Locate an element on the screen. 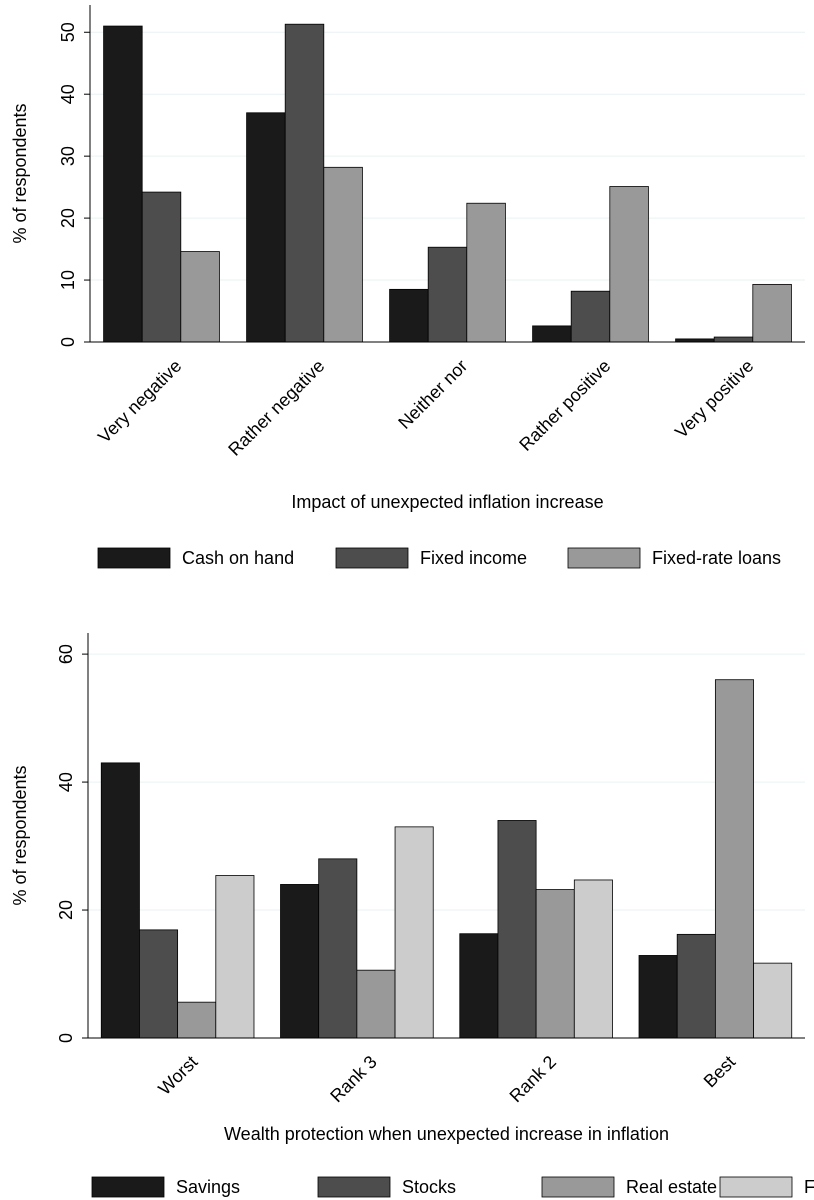 The width and height of the screenshot is (814, 1200). legend-label: Stocks is located at coordinates (429, 1187).